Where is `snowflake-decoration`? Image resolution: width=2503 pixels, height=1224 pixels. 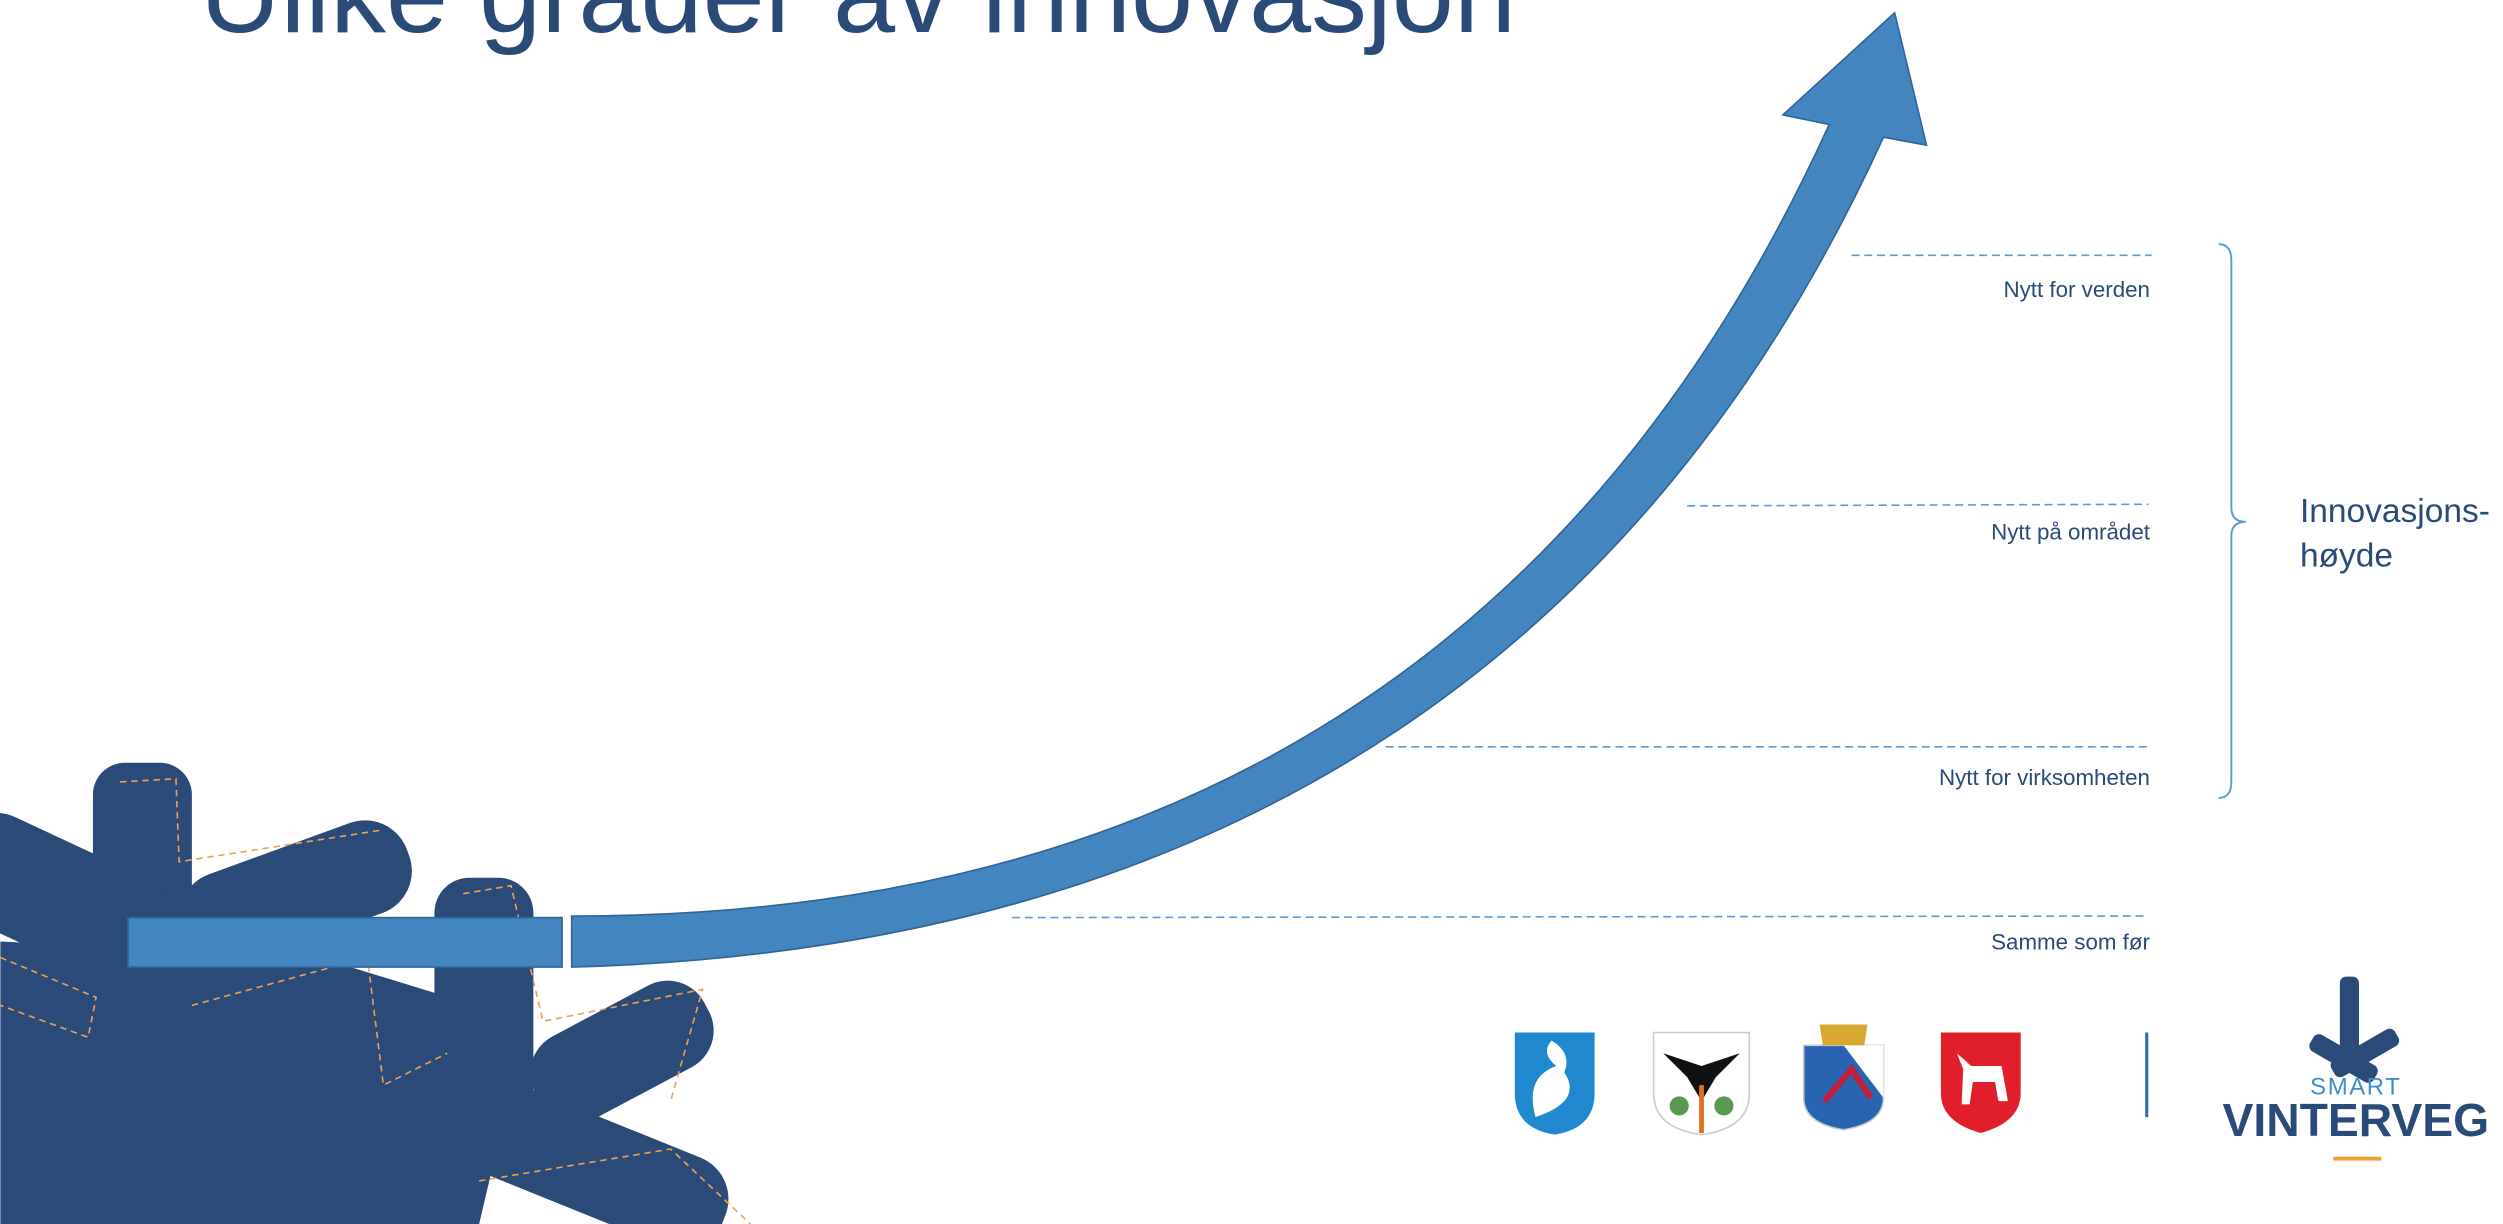
snowflake-decoration is located at coordinates (364, 993).